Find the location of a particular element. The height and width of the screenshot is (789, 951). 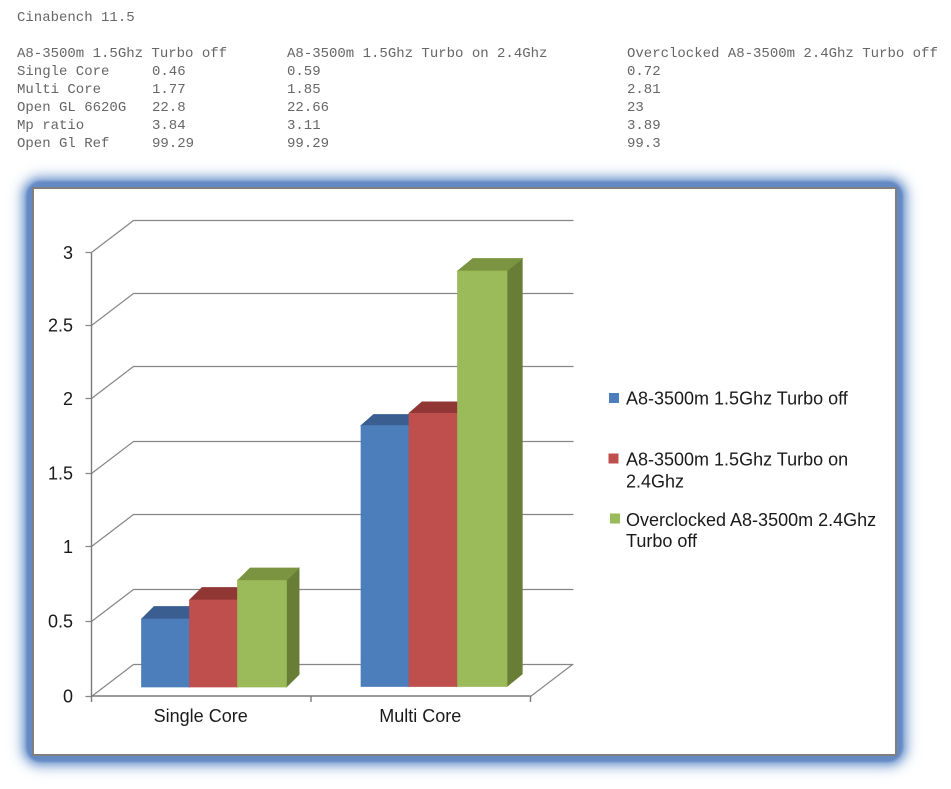

svg-text: Multi Core is located at coordinates (420, 716).